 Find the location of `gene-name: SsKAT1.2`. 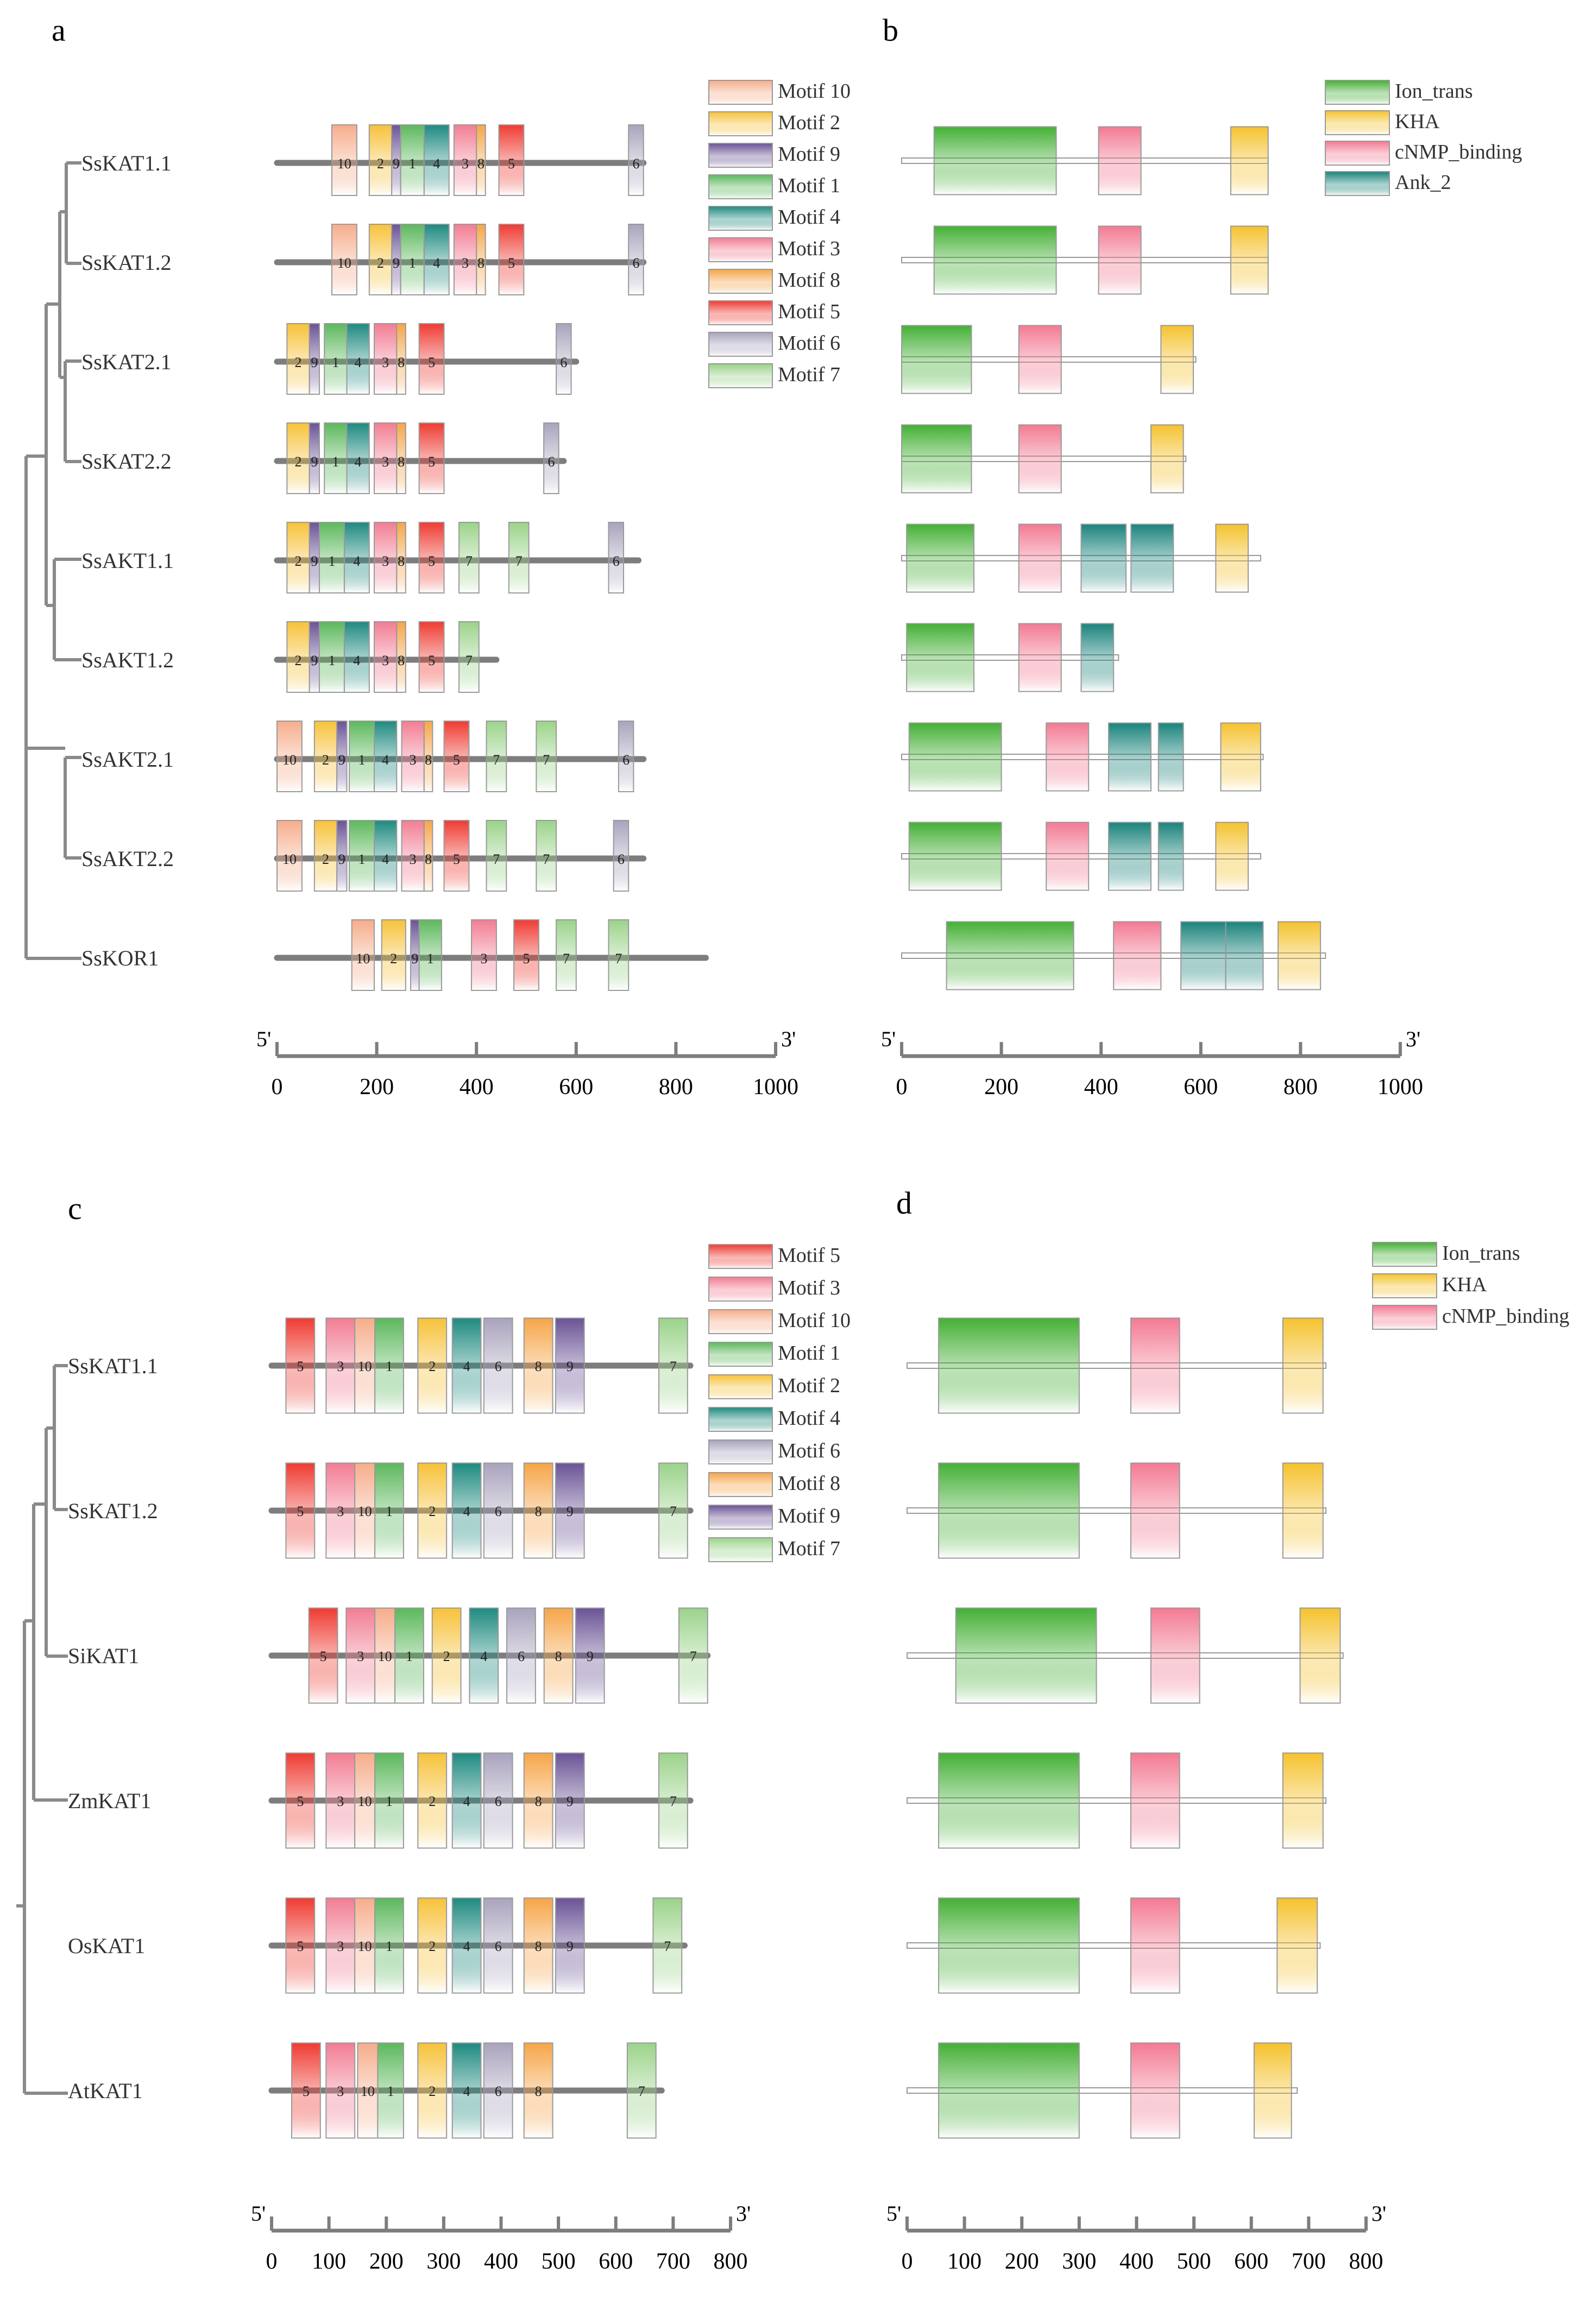

gene-name: SsKAT1.2 is located at coordinates (126, 262).